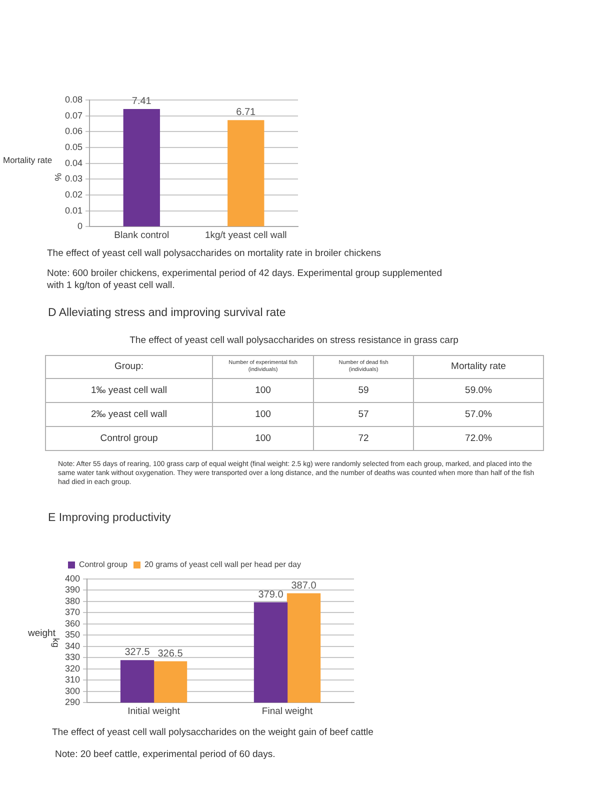 The height and width of the screenshot is (797, 596). Describe the element at coordinates (245, 235) in the screenshot. I see `x-tick-label: 1kg/t yeast cell wall` at that location.